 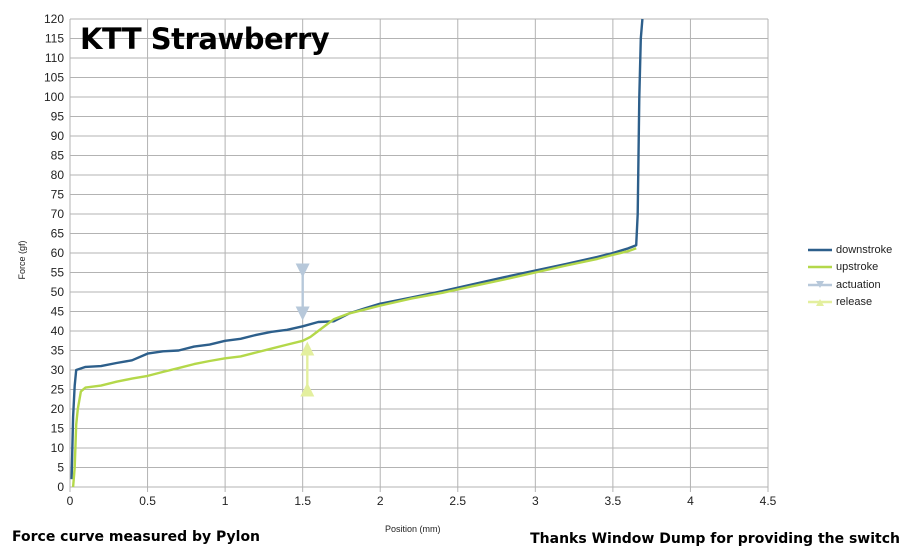 I want to click on marker-layer, so click(x=305, y=330).